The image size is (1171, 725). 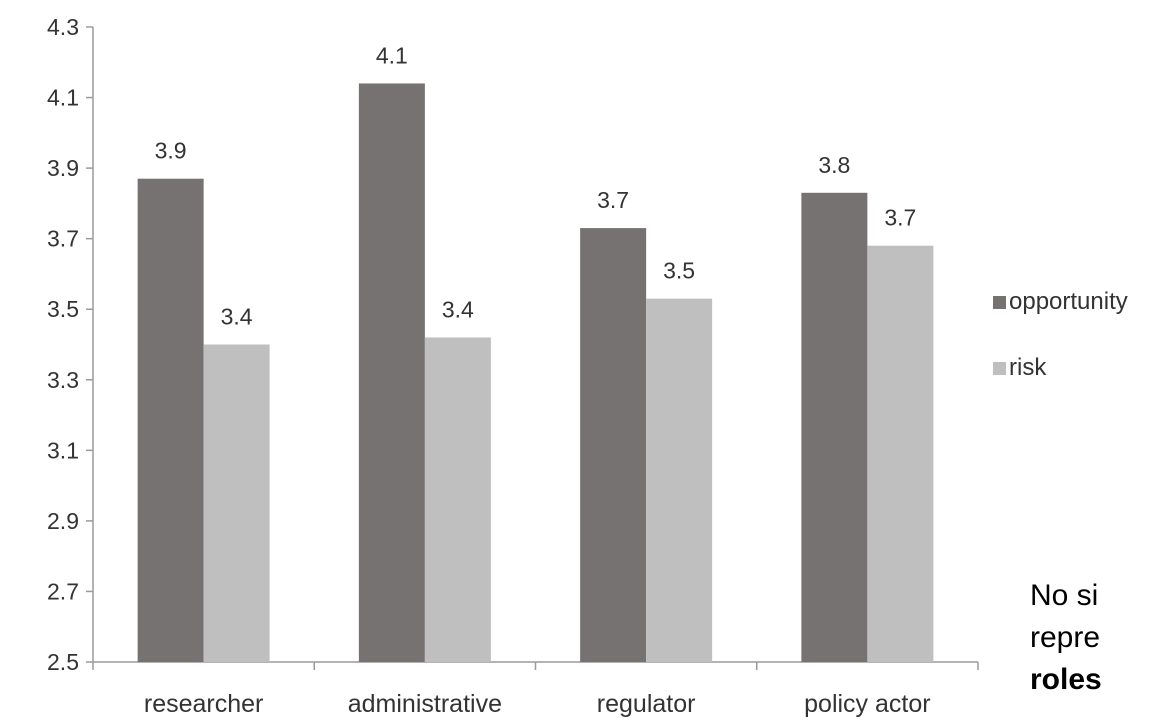 What do you see at coordinates (999, 302) in the screenshot?
I see `legend-swatch-opportunity` at bounding box center [999, 302].